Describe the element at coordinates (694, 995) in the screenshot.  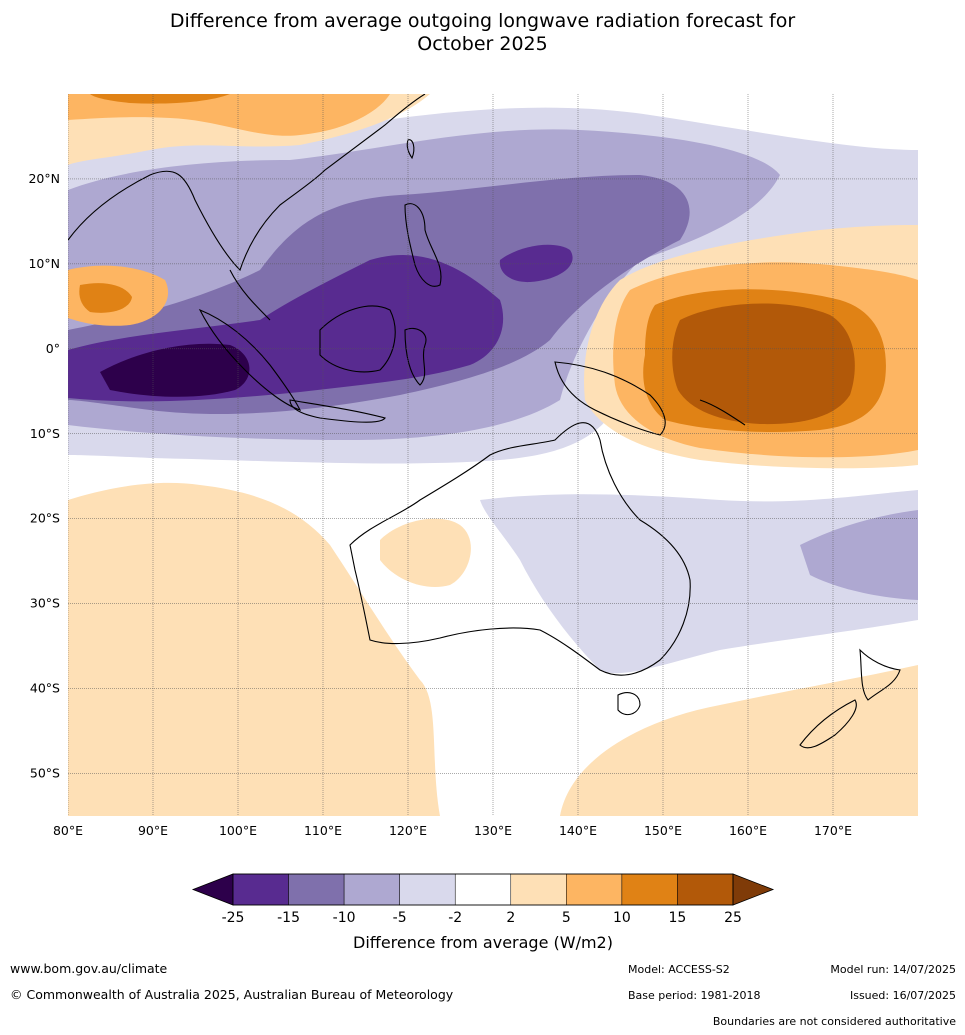
I see `base-period-text: Base period: 1981-2018` at that location.